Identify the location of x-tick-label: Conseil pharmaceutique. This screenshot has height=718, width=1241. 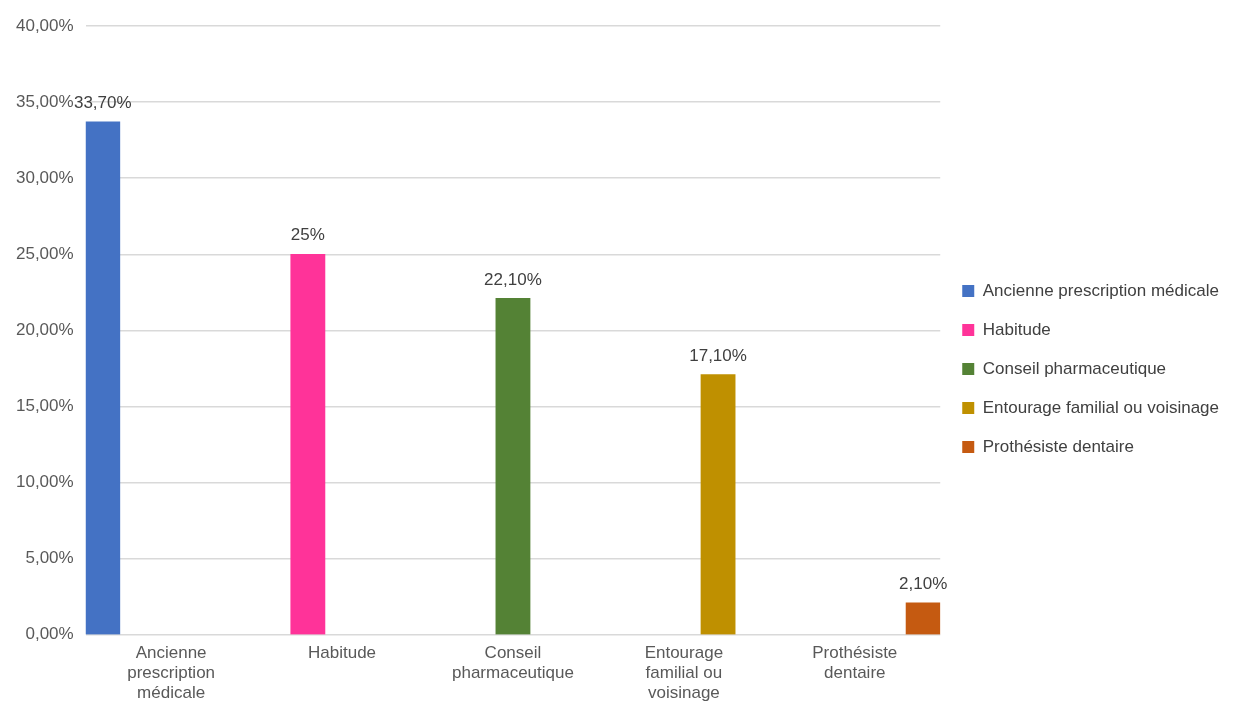
(512, 662).